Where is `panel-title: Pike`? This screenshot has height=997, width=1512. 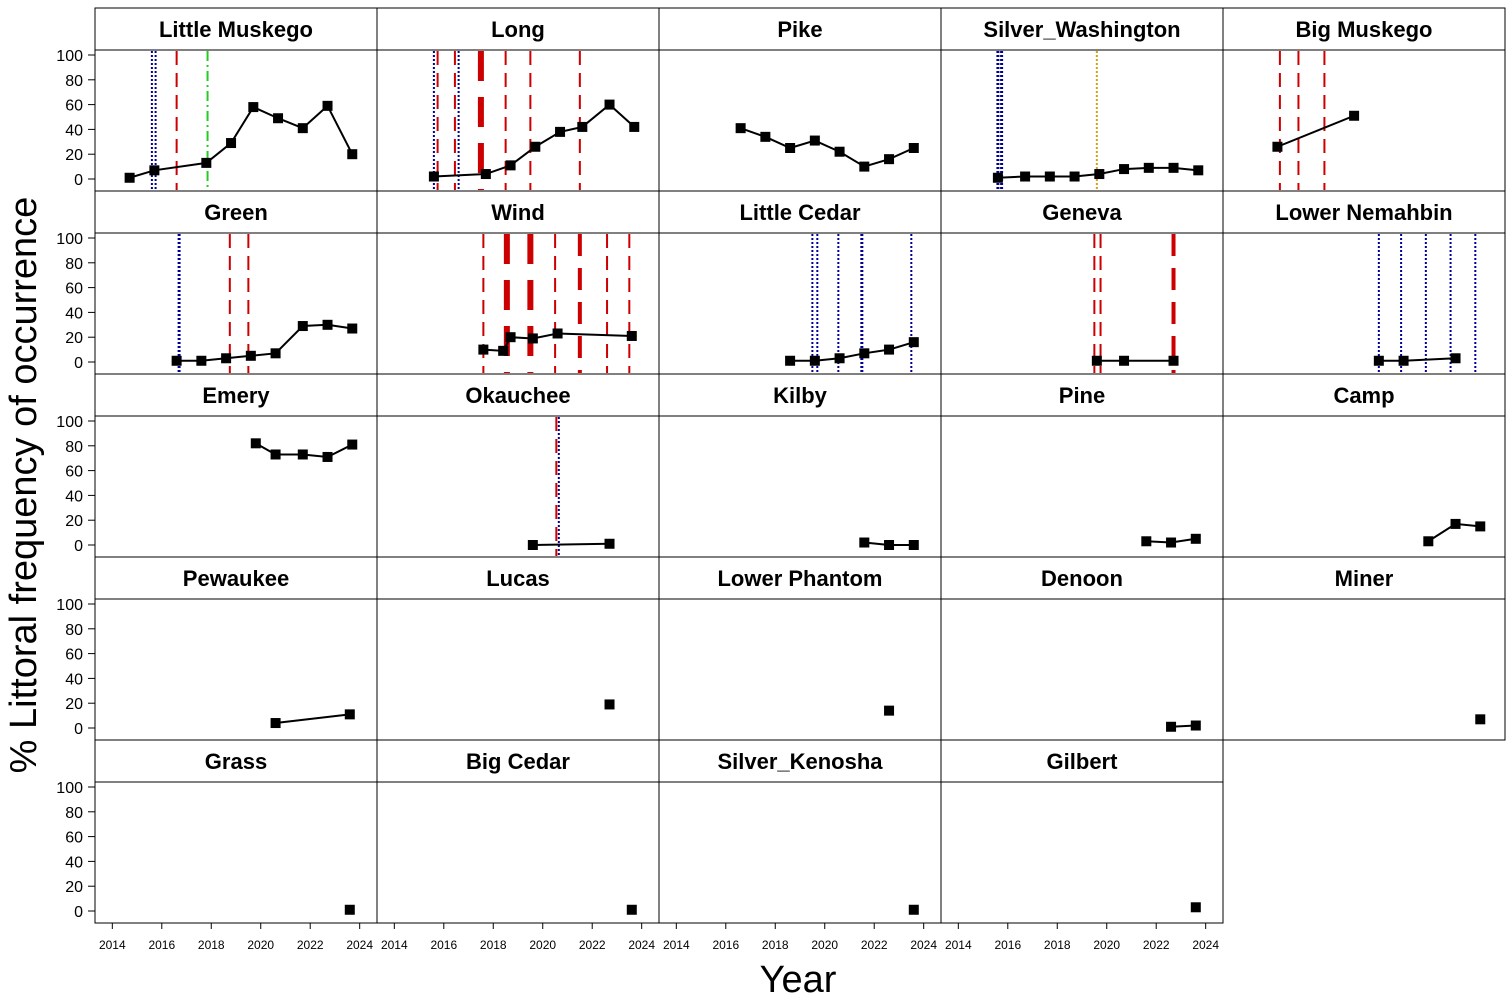
panel-title: Pike is located at coordinates (799, 29).